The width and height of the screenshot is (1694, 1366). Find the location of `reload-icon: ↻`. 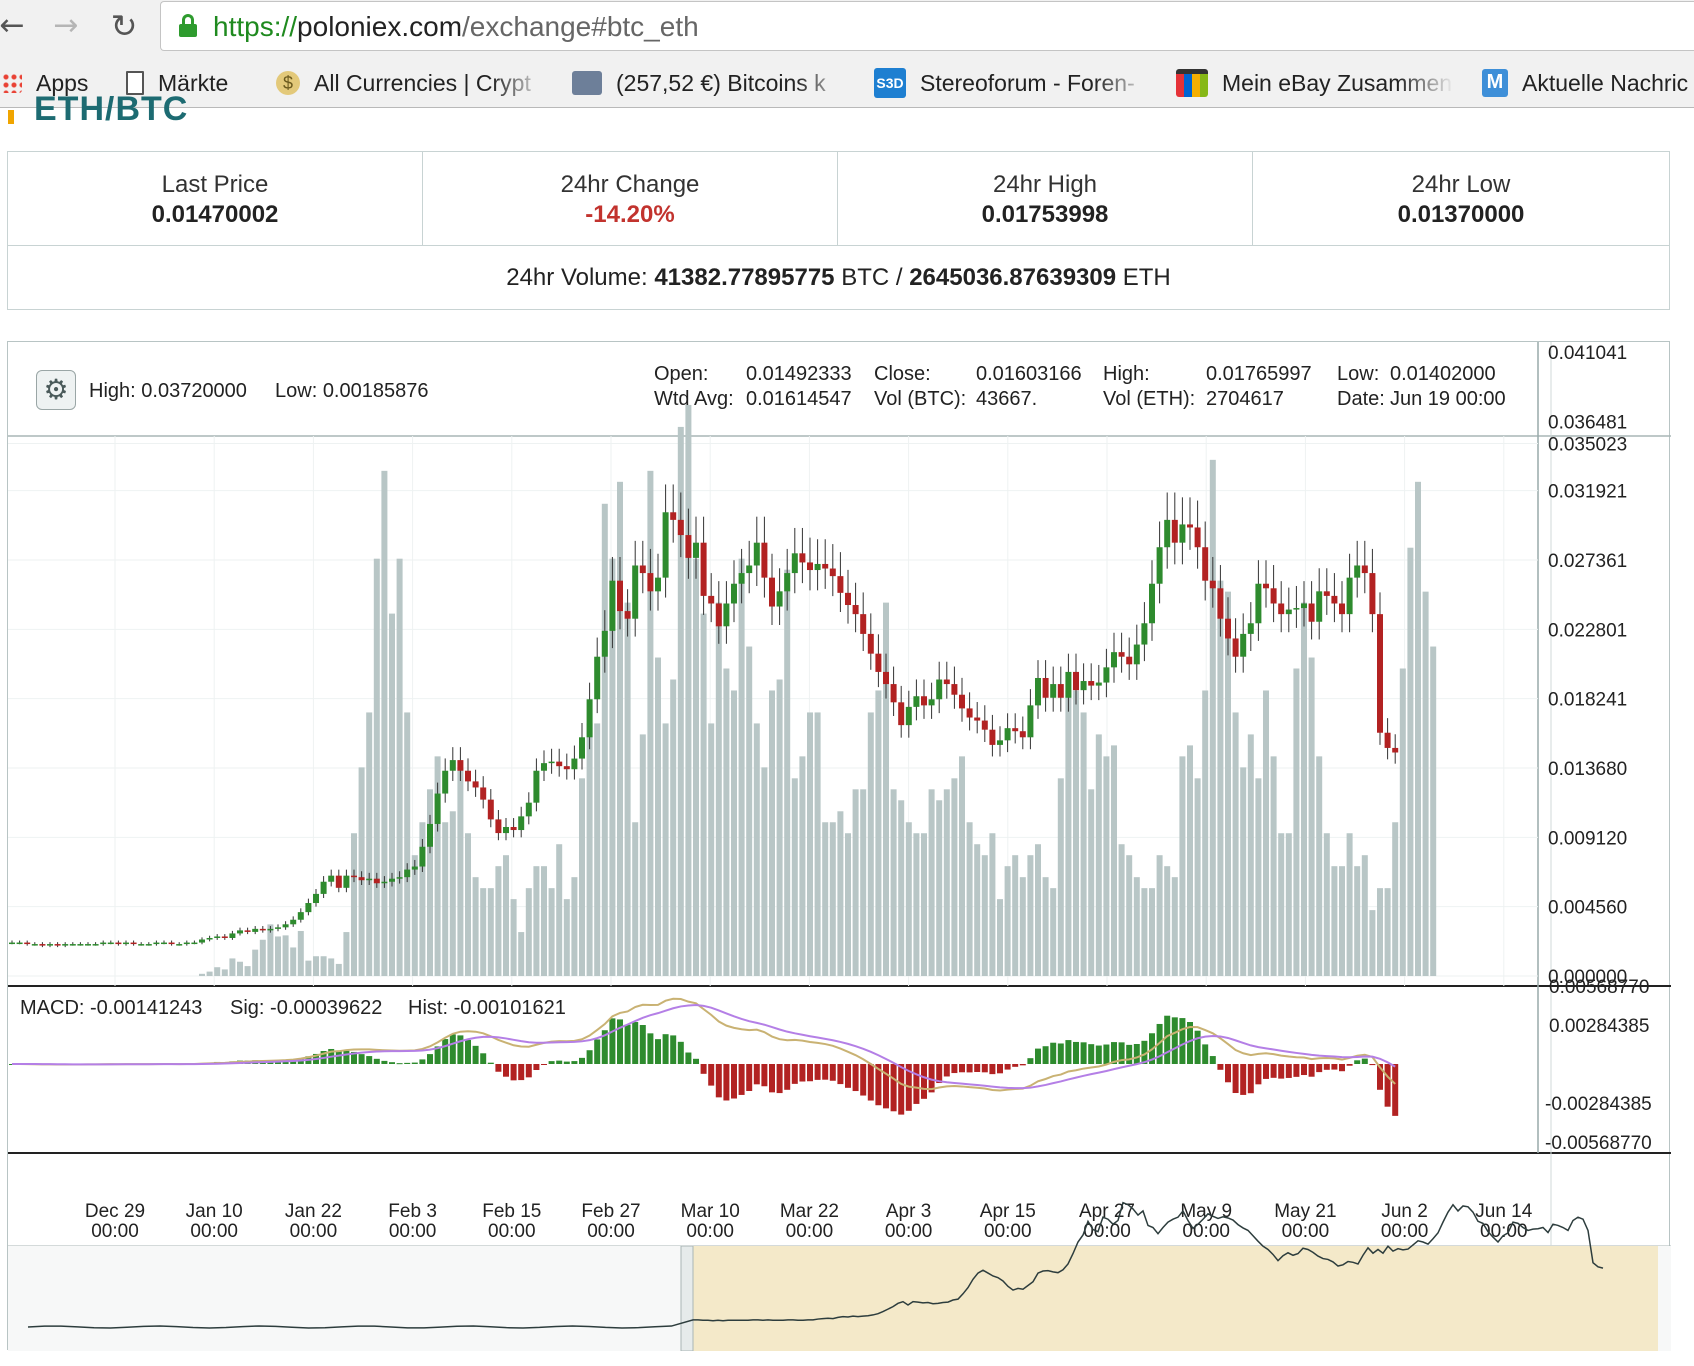

reload-icon: ↻ is located at coordinates (124, 26).